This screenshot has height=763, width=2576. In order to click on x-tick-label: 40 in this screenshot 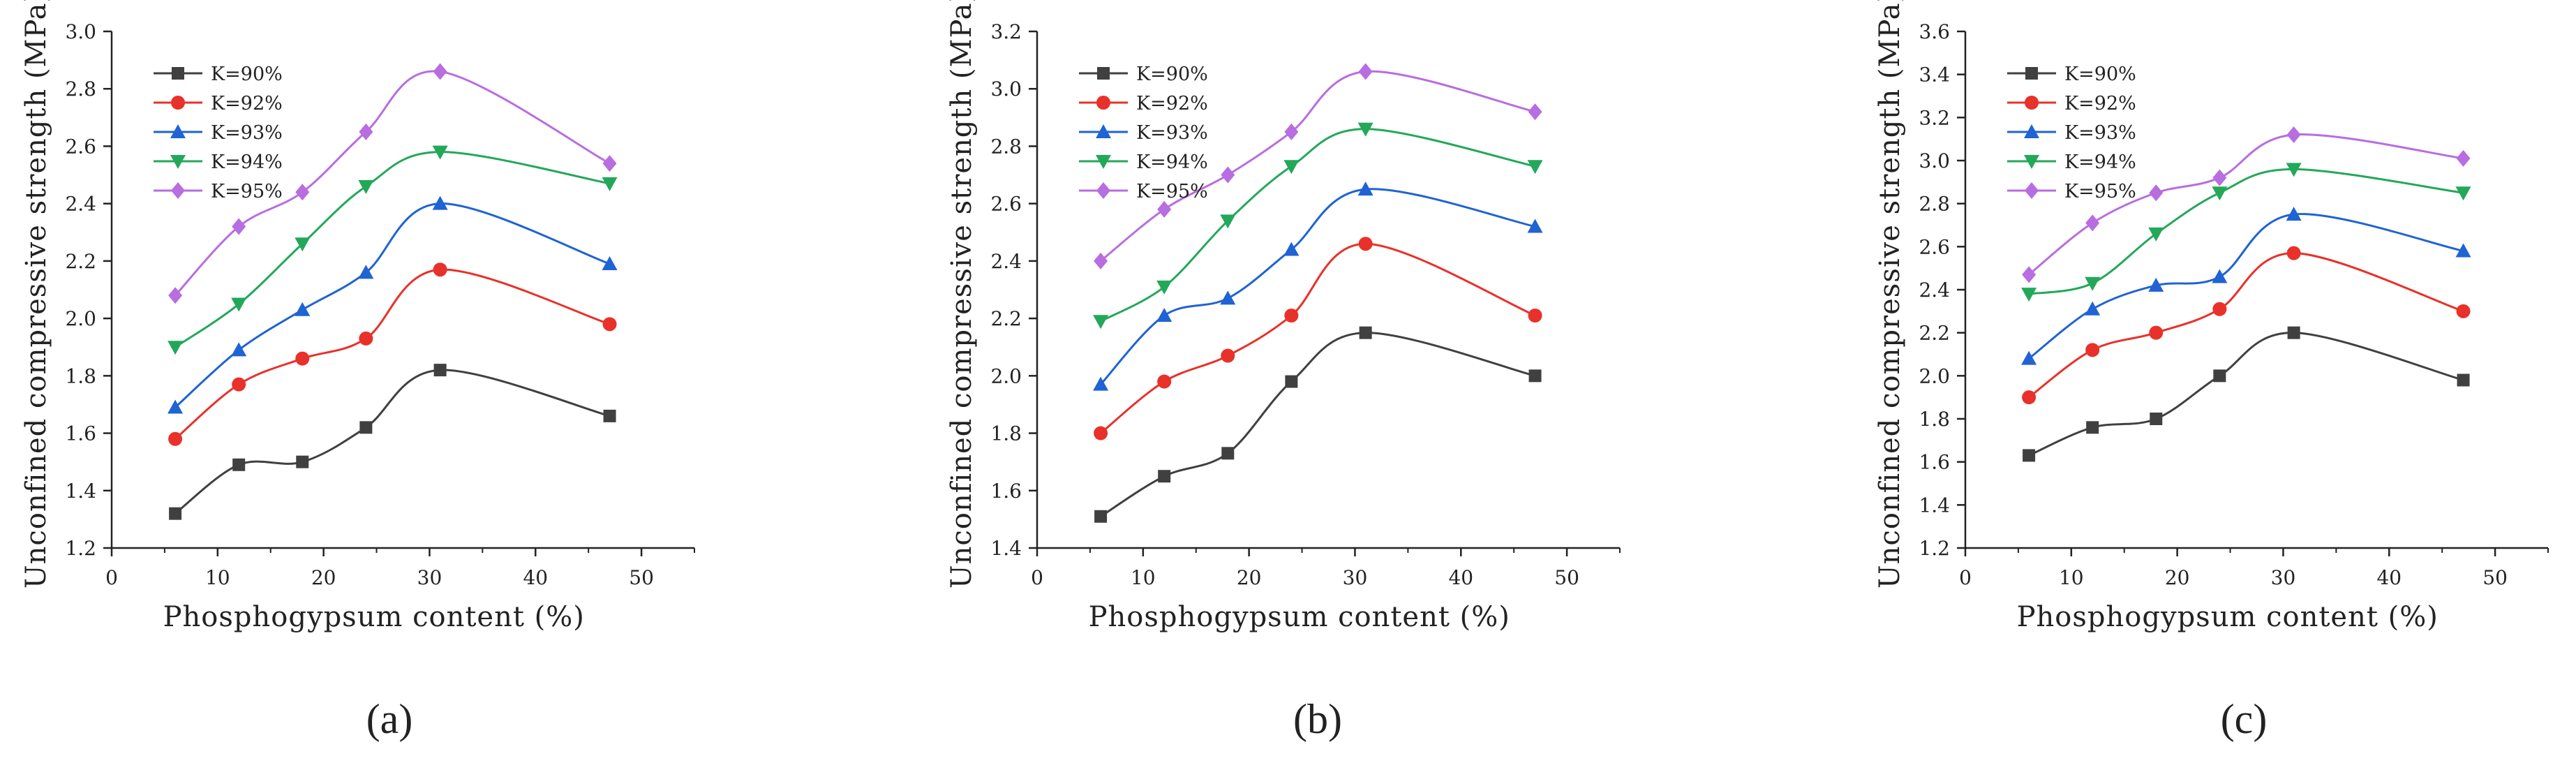, I will do `click(535, 577)`.